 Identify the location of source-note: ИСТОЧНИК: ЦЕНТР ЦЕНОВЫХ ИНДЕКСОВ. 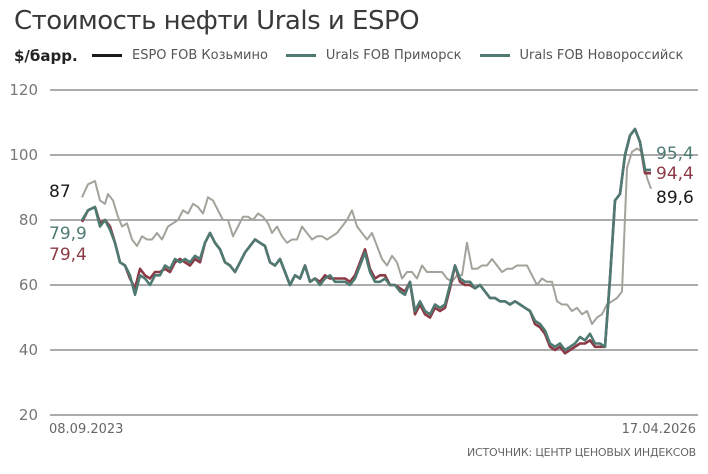
(581, 452).